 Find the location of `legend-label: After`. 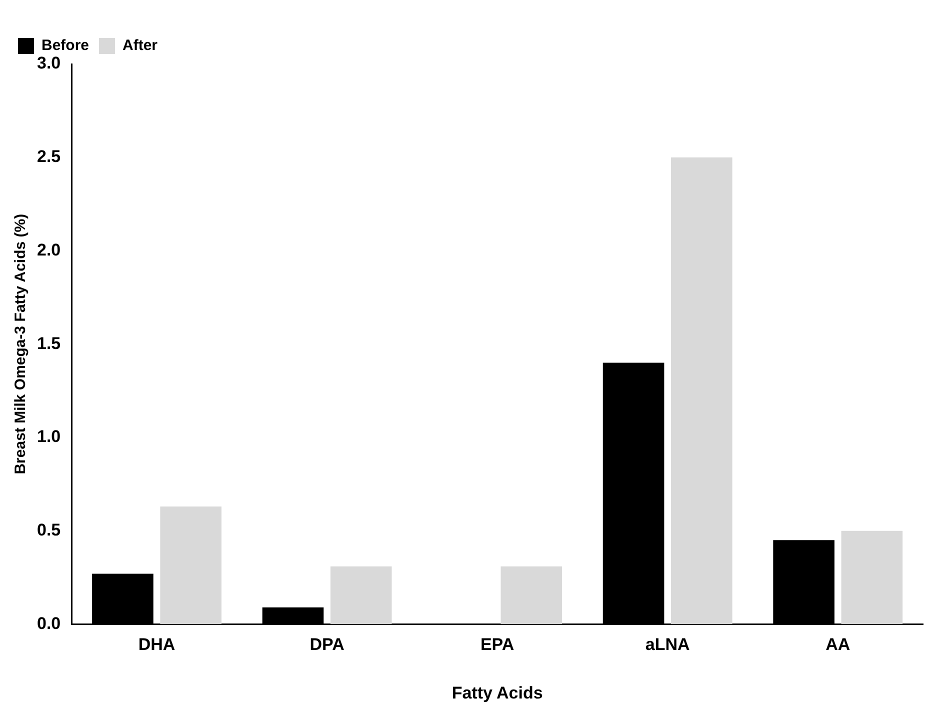

legend-label: After is located at coordinates (140, 45).